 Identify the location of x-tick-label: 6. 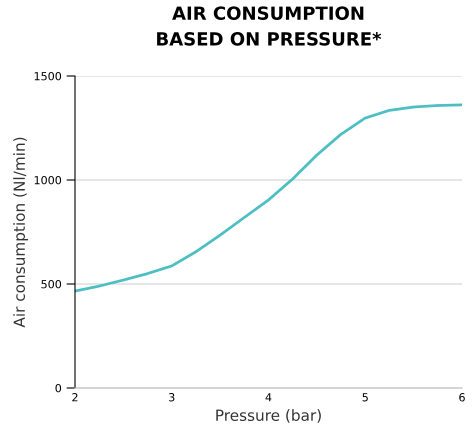
(462, 397).